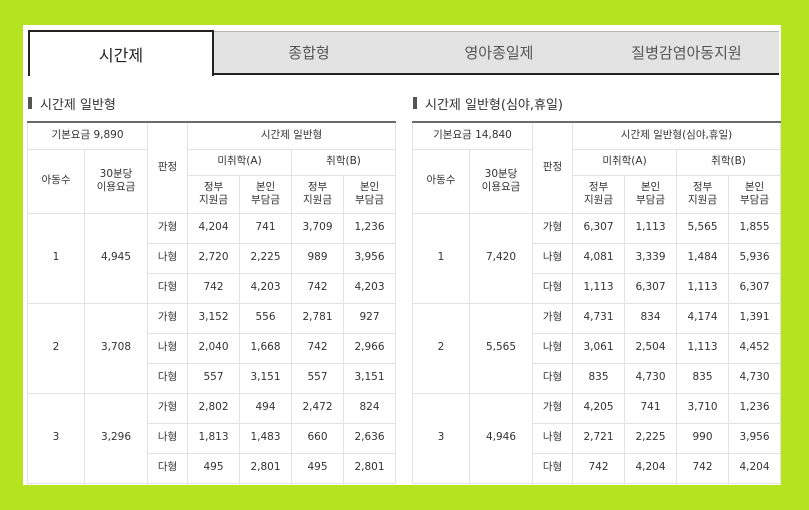 The height and width of the screenshot is (510, 809). Describe the element at coordinates (318, 228) in the screenshot. I see `employed-gov-cell: 3,709` at that location.